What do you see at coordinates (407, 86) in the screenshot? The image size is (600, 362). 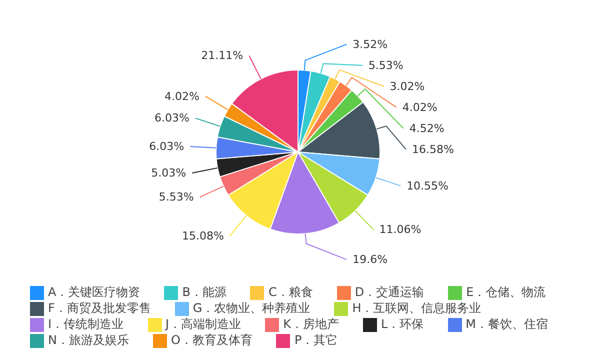 I see `data-label: 3.02%` at bounding box center [407, 86].